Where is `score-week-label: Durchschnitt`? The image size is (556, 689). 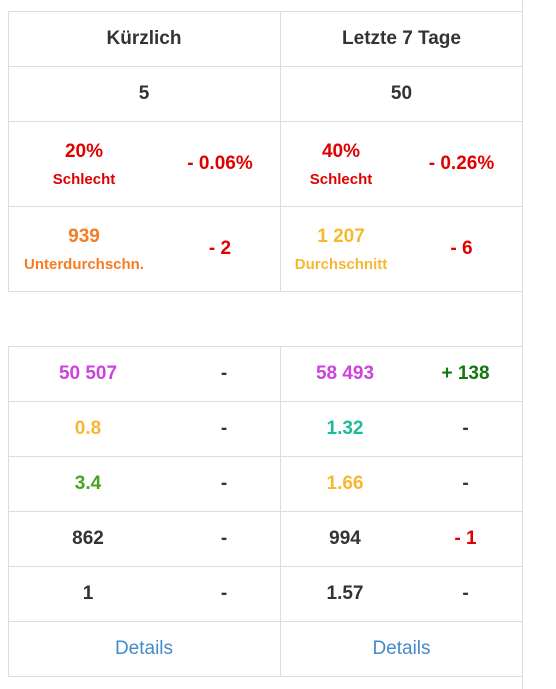
score-week-label: Durchschnitt is located at coordinates (341, 264).